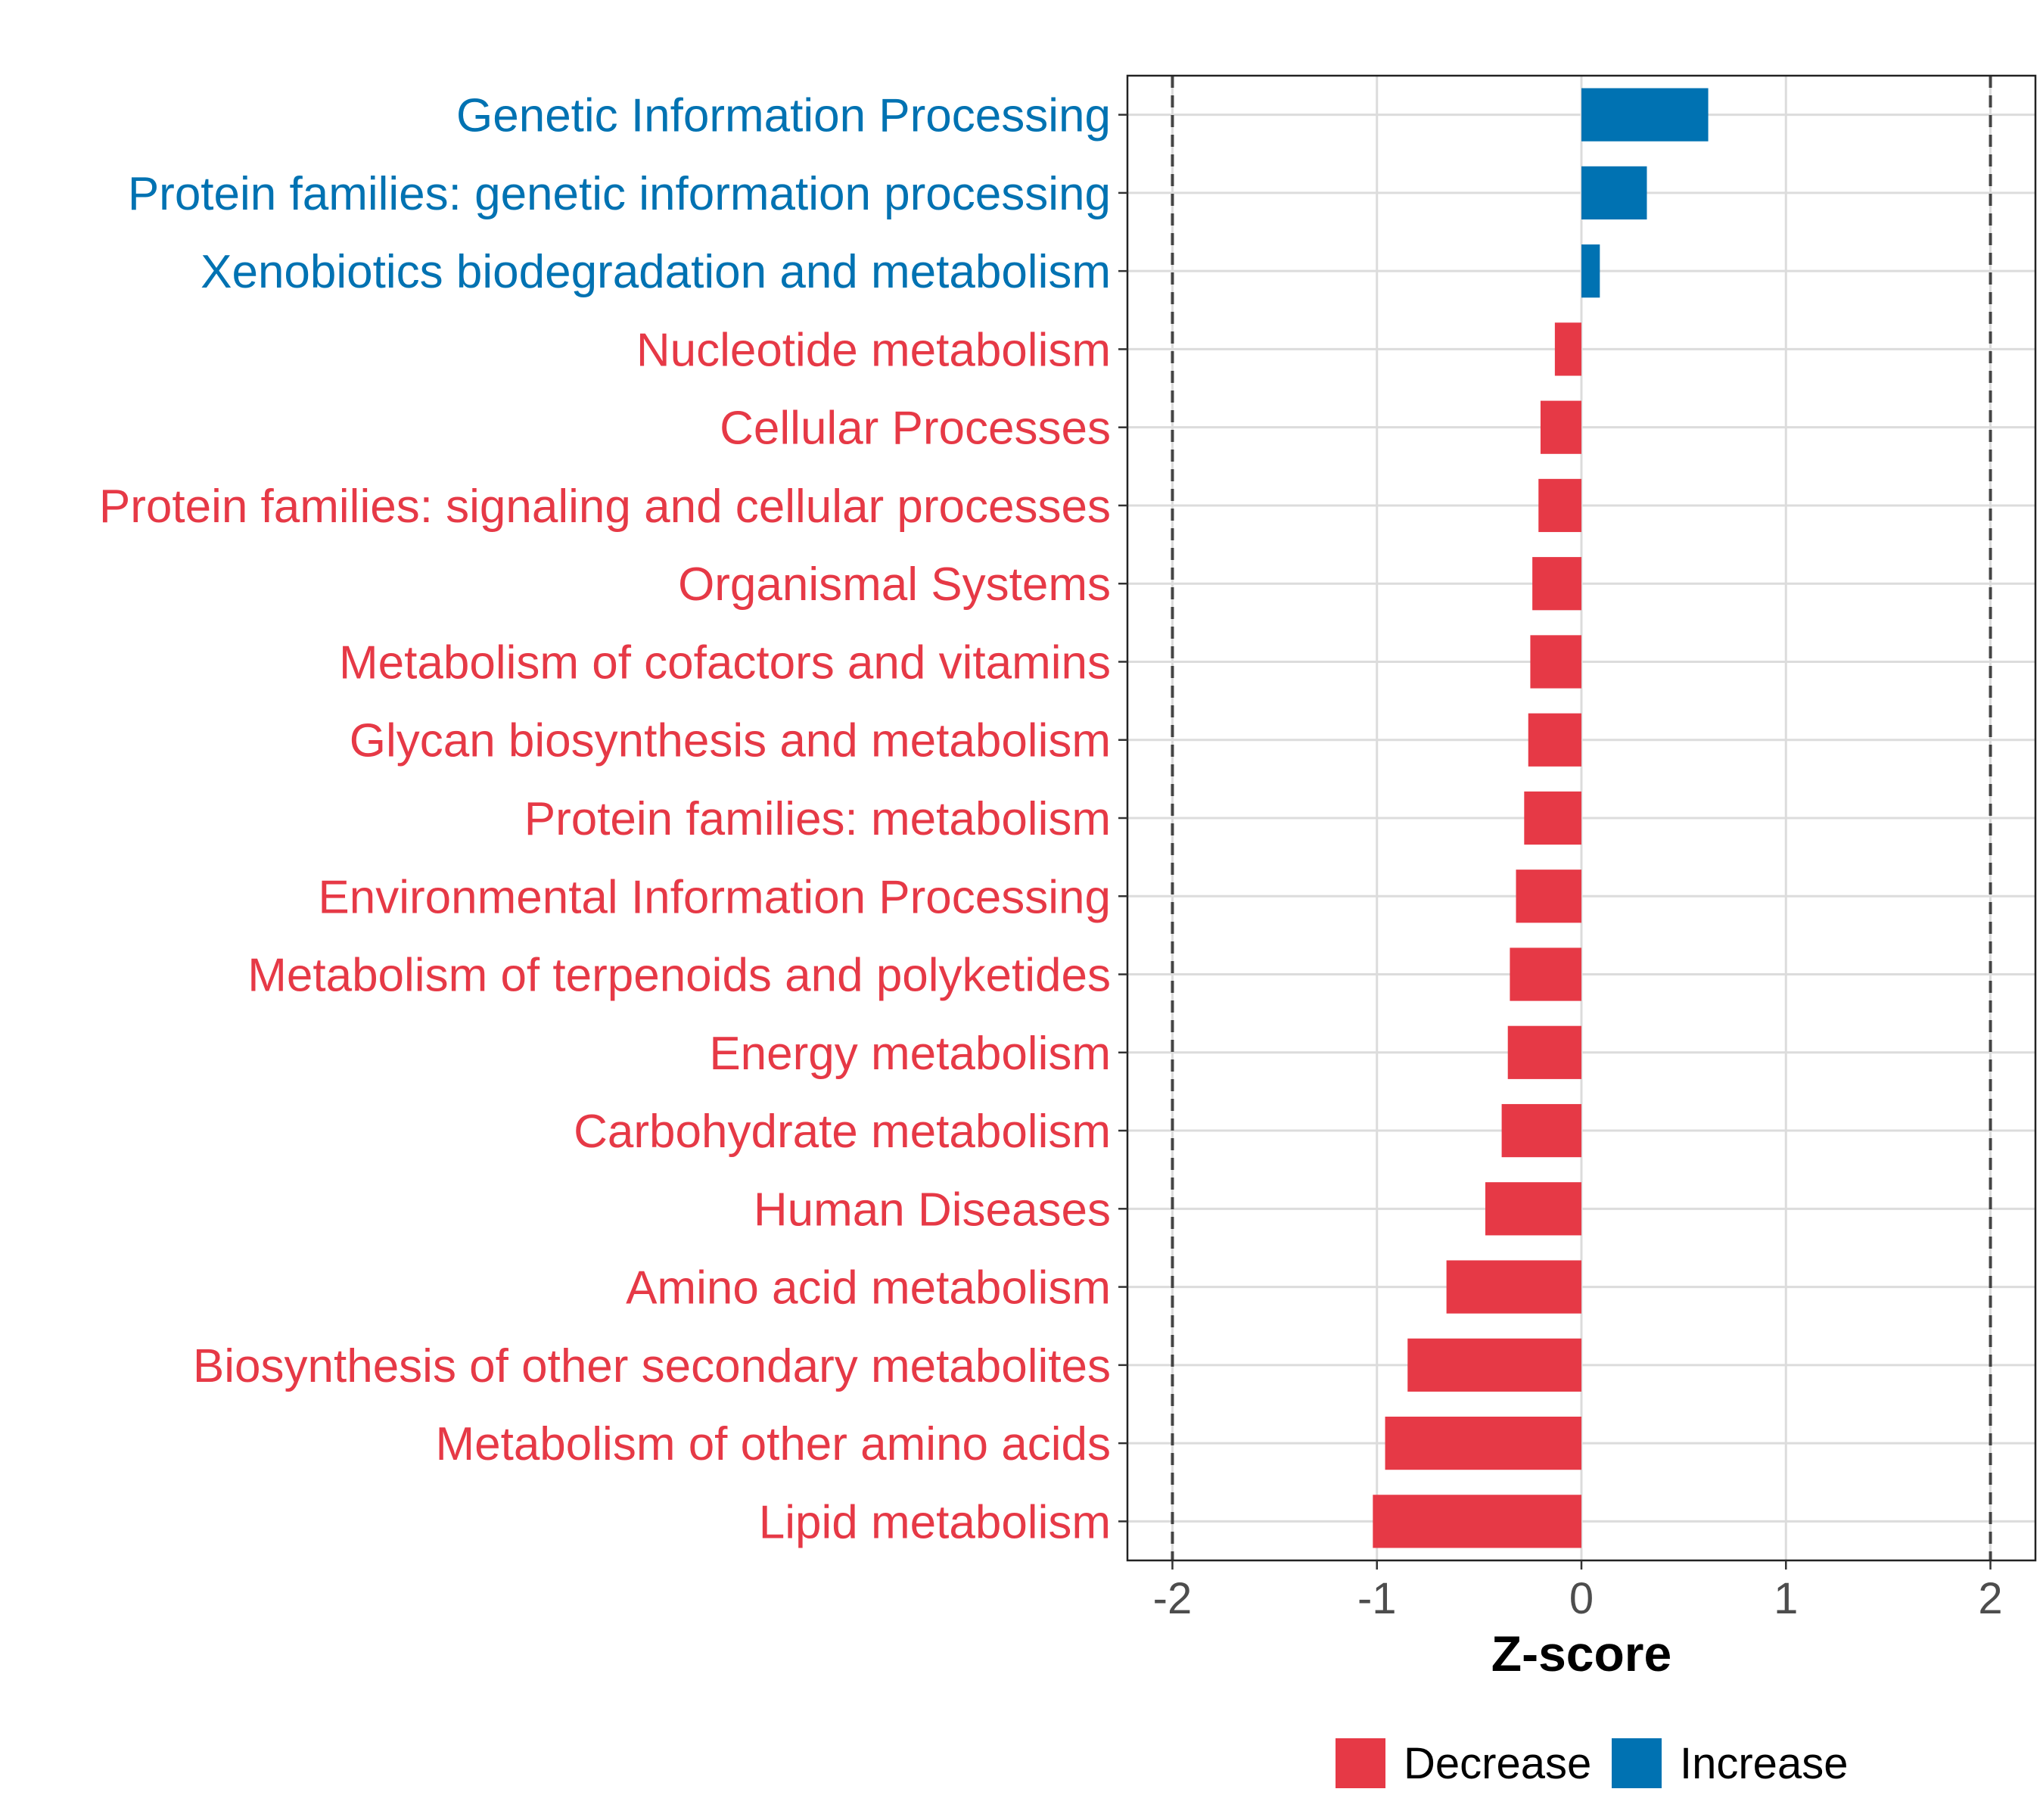 Image resolution: width=2043 pixels, height=1820 pixels. I want to click on legend-label-decrease: Decrease, so click(1497, 1764).